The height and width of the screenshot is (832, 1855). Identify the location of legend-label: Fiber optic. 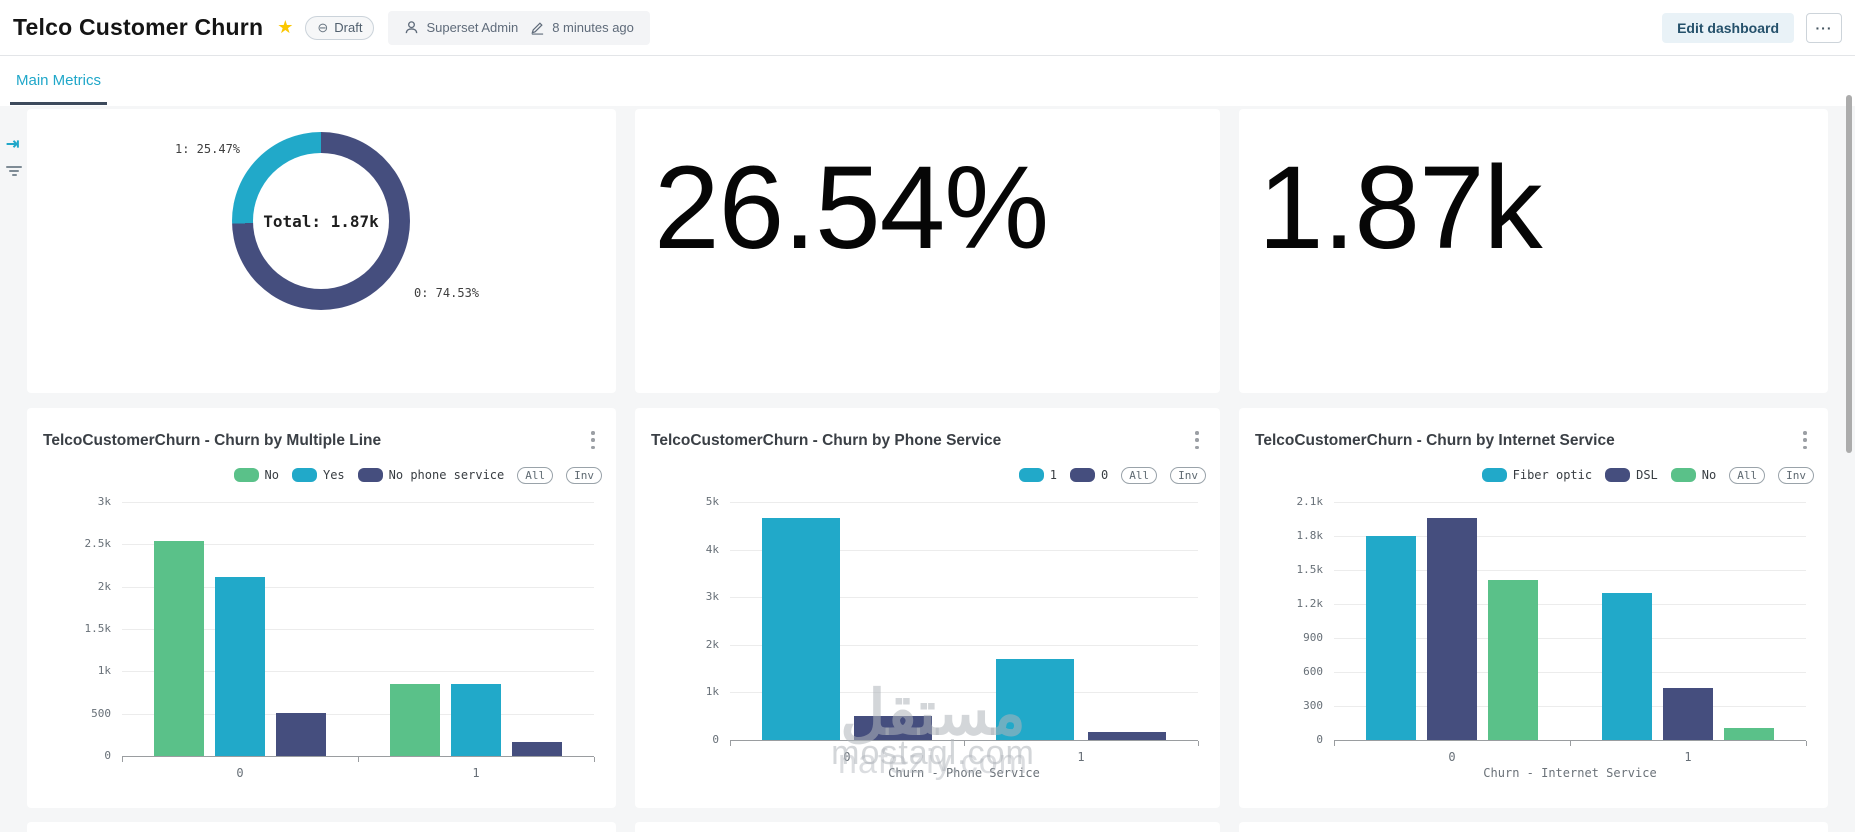
(1552, 475).